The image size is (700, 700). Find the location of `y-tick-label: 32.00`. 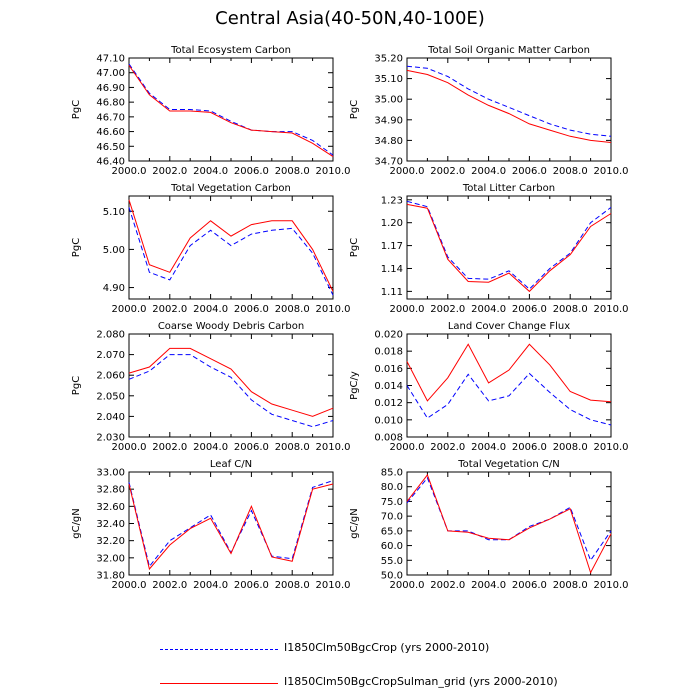

y-tick-label: 32.00 is located at coordinates (110, 558).